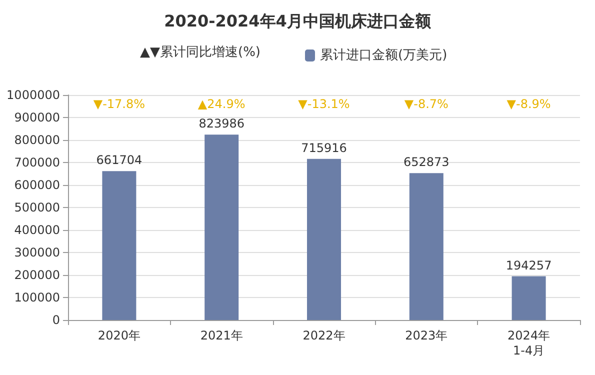 The width and height of the screenshot is (595, 375). I want to click on x-tick-label: 2024年 1-4月, so click(529, 343).